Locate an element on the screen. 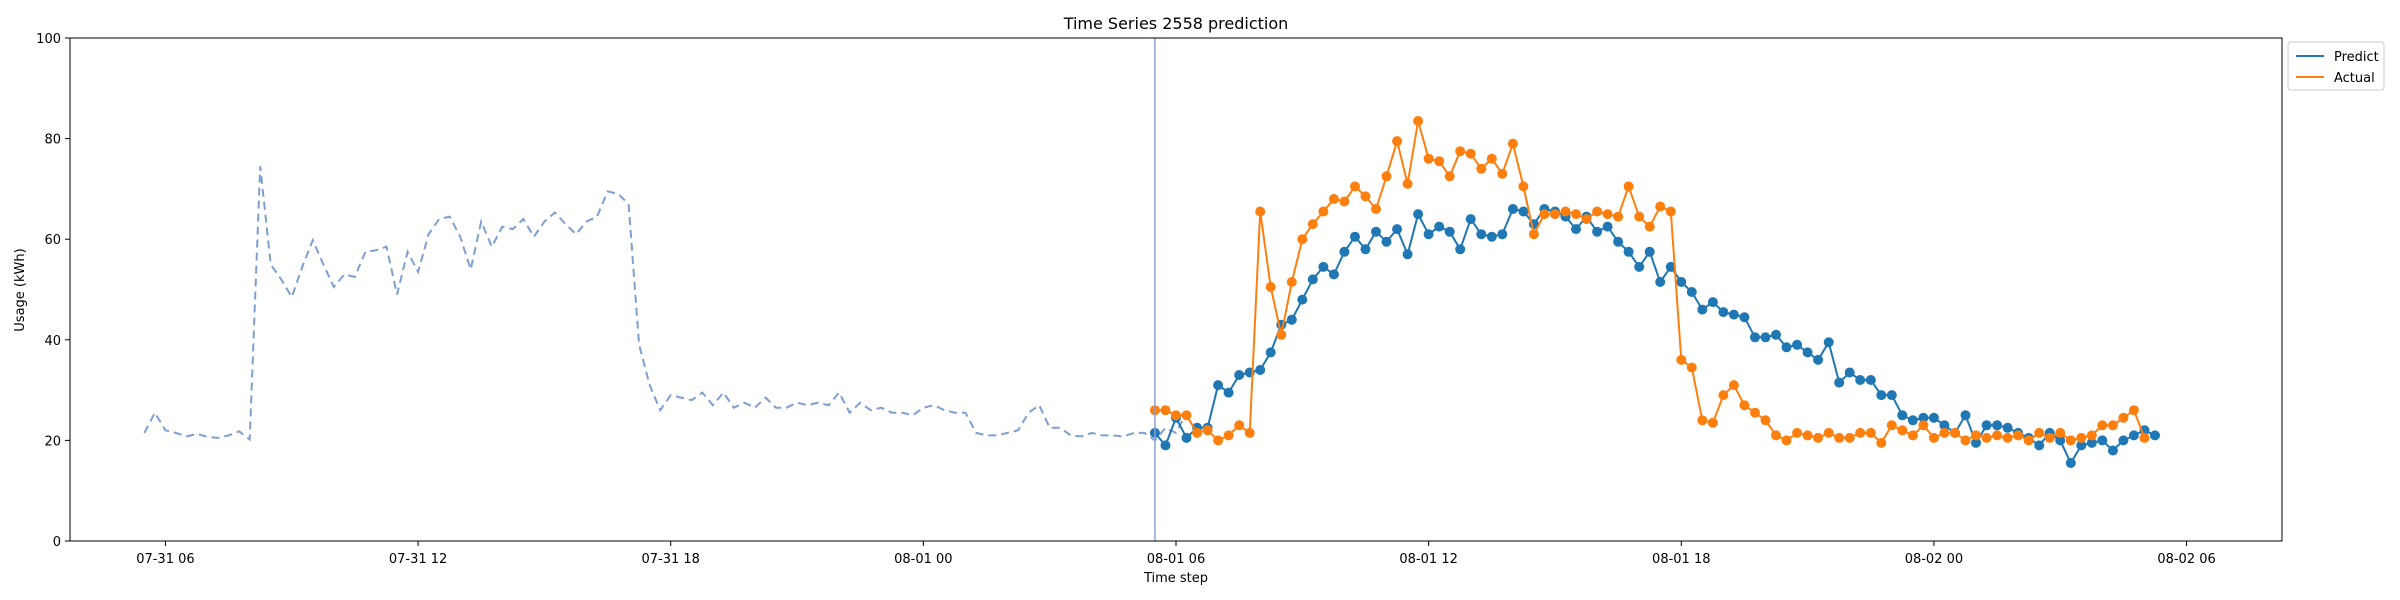 Image resolution: width=2400 pixels, height=600 pixels. x-tick-label: 08-01 12 is located at coordinates (1428, 559).